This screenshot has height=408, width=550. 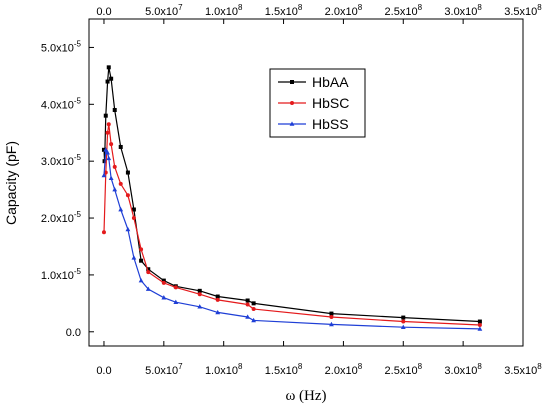 I want to click on y-tick-label: 5.0x10⁻⁵, so click(x=61, y=46).